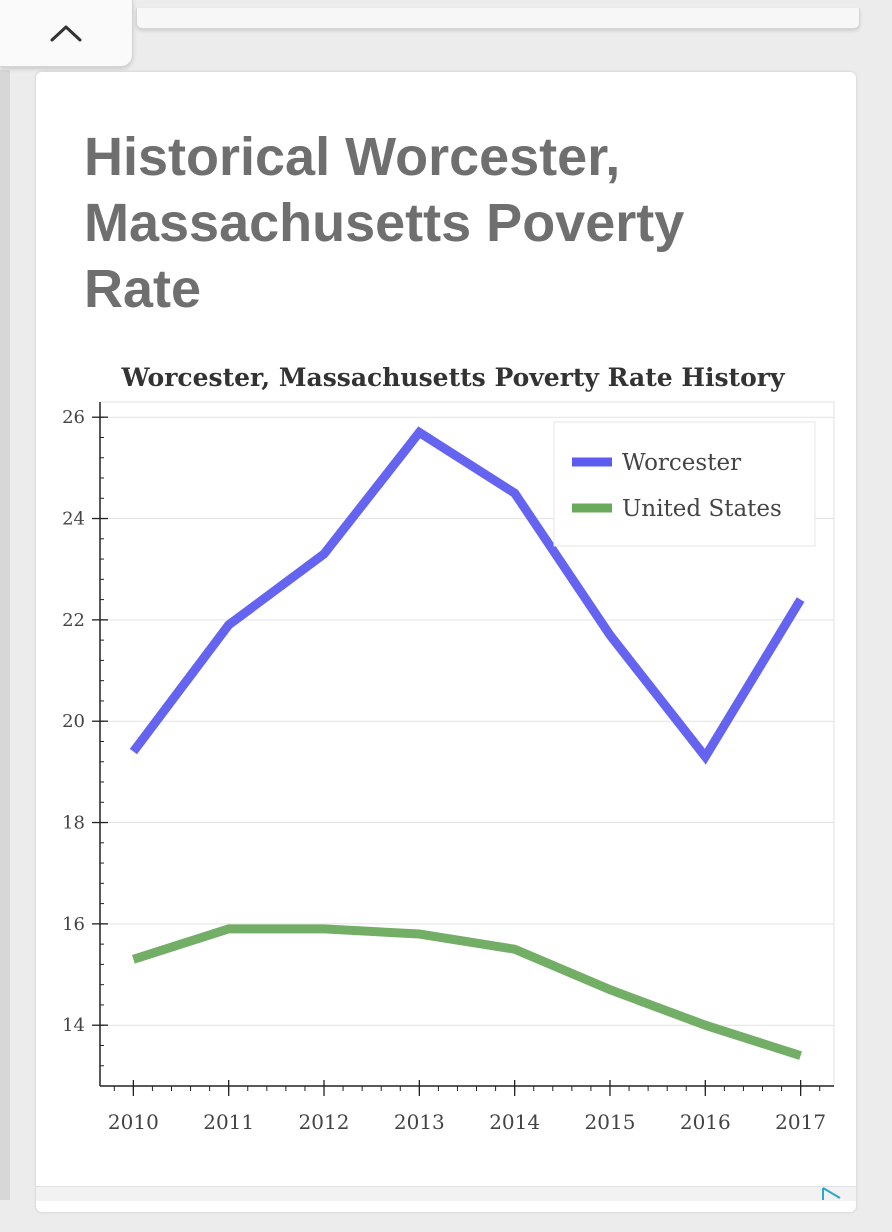 Image resolution: width=892 pixels, height=1232 pixels. What do you see at coordinates (702, 509) in the screenshot?
I see `legend-label-united-states: United States` at bounding box center [702, 509].